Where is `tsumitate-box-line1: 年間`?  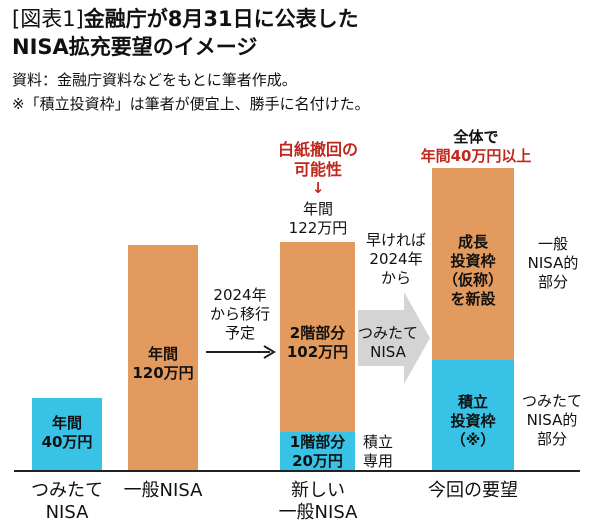
tsumitate-box-line1: 年間 is located at coordinates (66, 423).